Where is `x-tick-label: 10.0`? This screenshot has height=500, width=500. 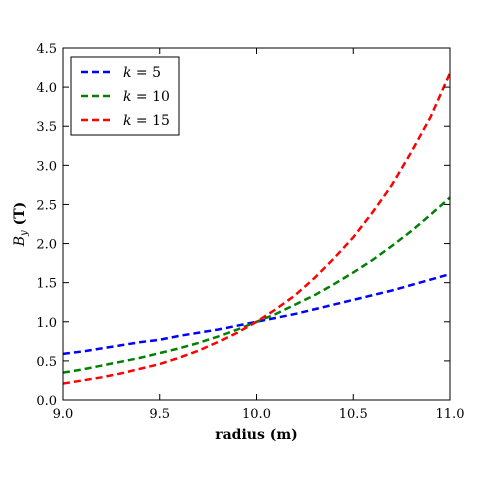 x-tick-label: 10.0 is located at coordinates (256, 414).